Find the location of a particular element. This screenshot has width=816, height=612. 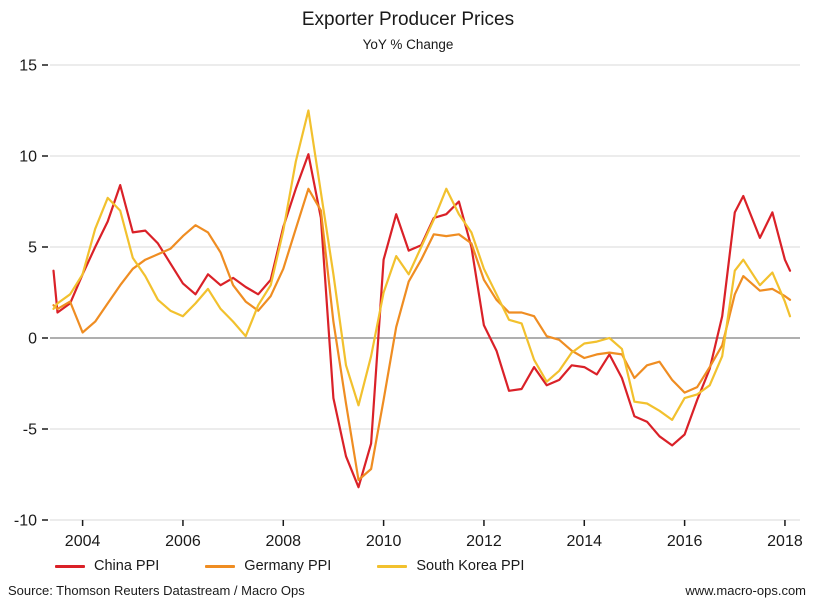

y-tick-label-0: 0 is located at coordinates (32, 339).